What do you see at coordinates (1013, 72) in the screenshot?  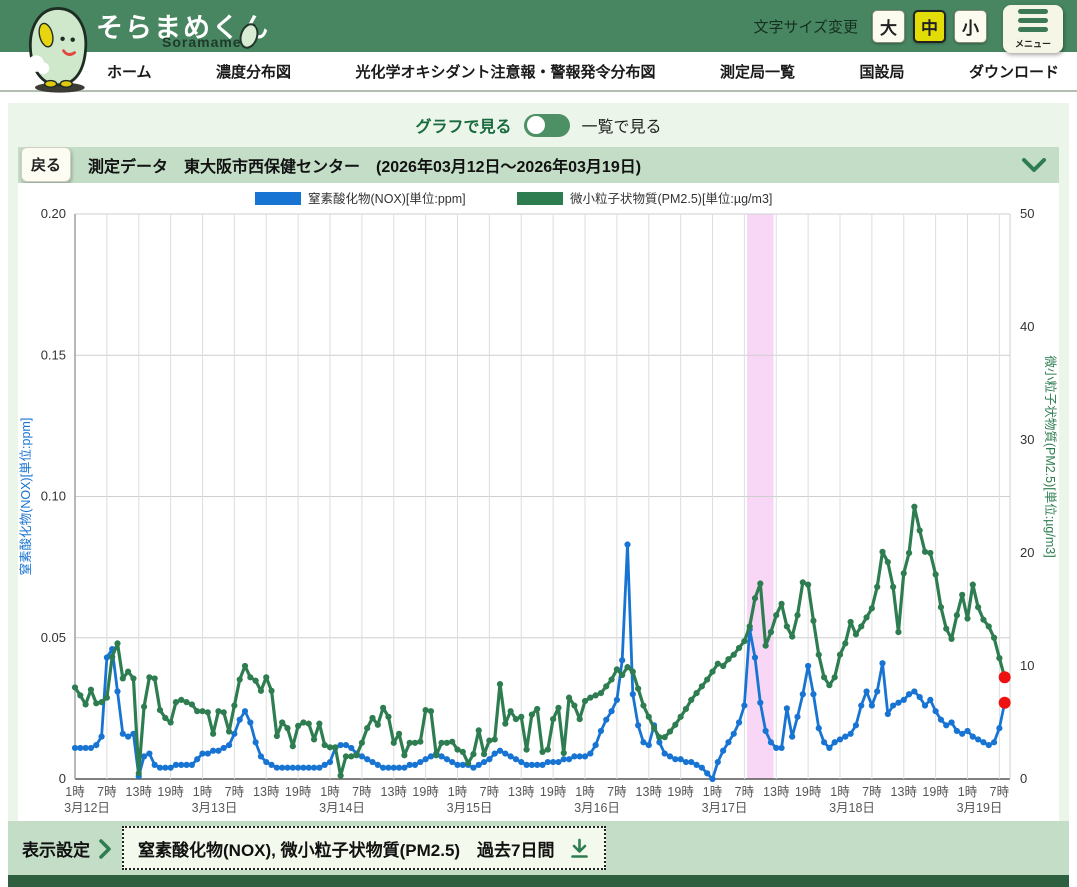 I see `nav-item-5: ダウンロード` at bounding box center [1013, 72].